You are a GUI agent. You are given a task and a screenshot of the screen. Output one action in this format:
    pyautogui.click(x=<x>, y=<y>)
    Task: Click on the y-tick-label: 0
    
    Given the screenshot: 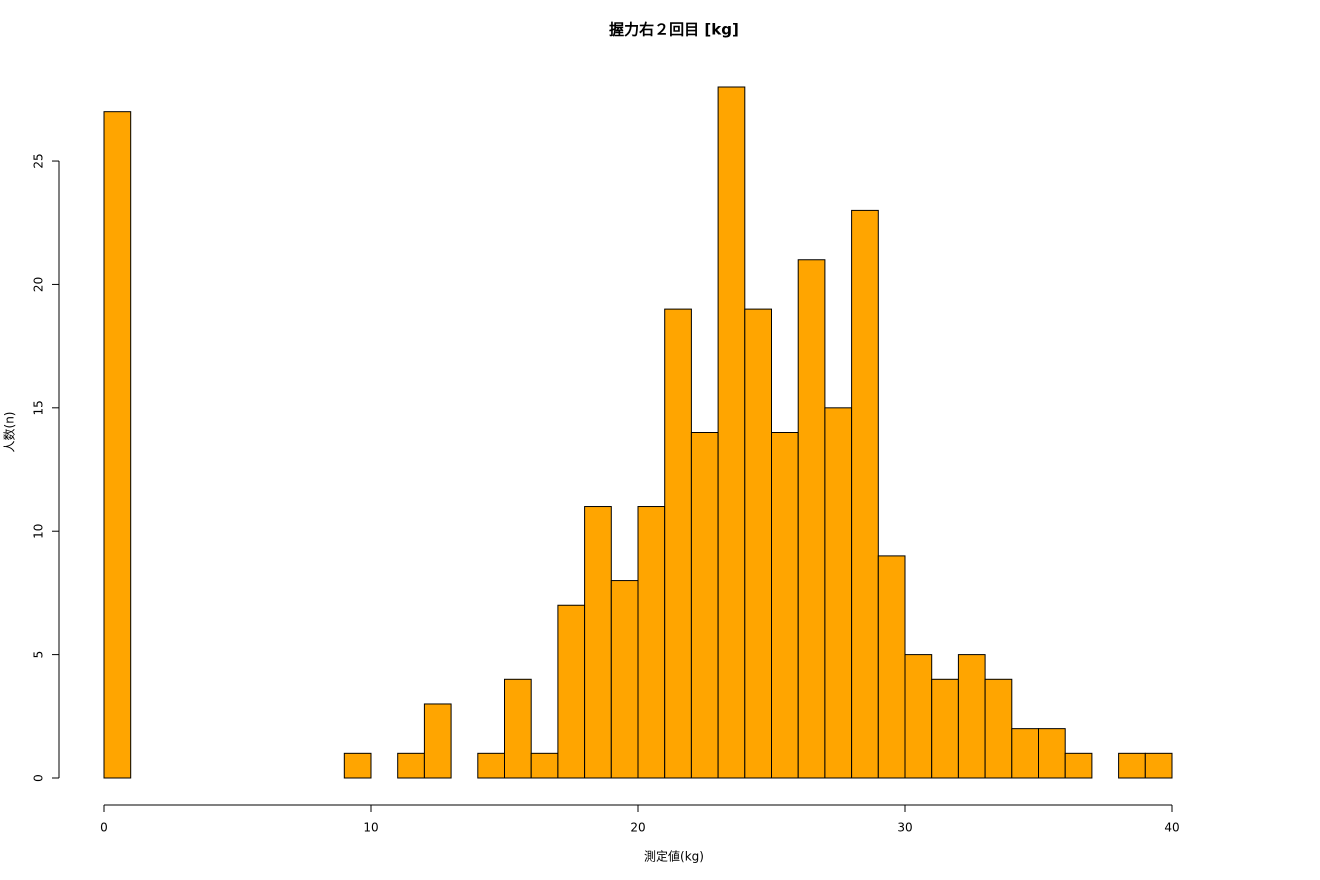 What is the action you would take?
    pyautogui.click(x=39, y=778)
    